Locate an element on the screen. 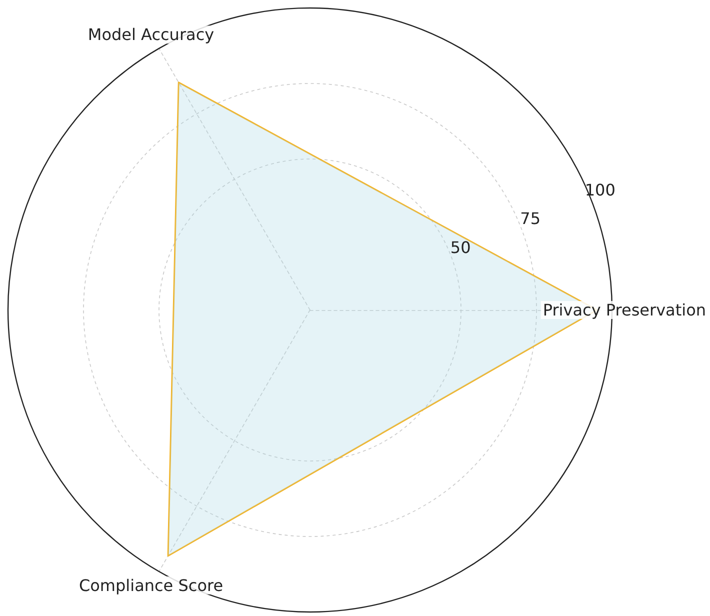 The height and width of the screenshot is (616, 710). y-tick-label: 75 is located at coordinates (530, 218).